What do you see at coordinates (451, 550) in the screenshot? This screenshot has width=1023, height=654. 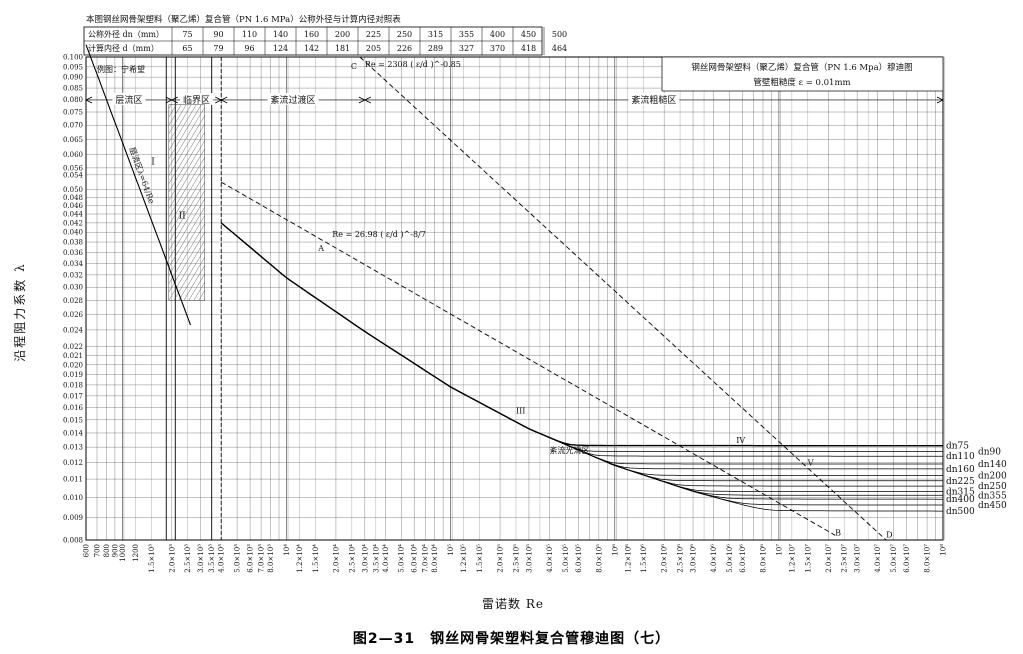 I see `x-tick-label: 10⁵` at bounding box center [451, 550].